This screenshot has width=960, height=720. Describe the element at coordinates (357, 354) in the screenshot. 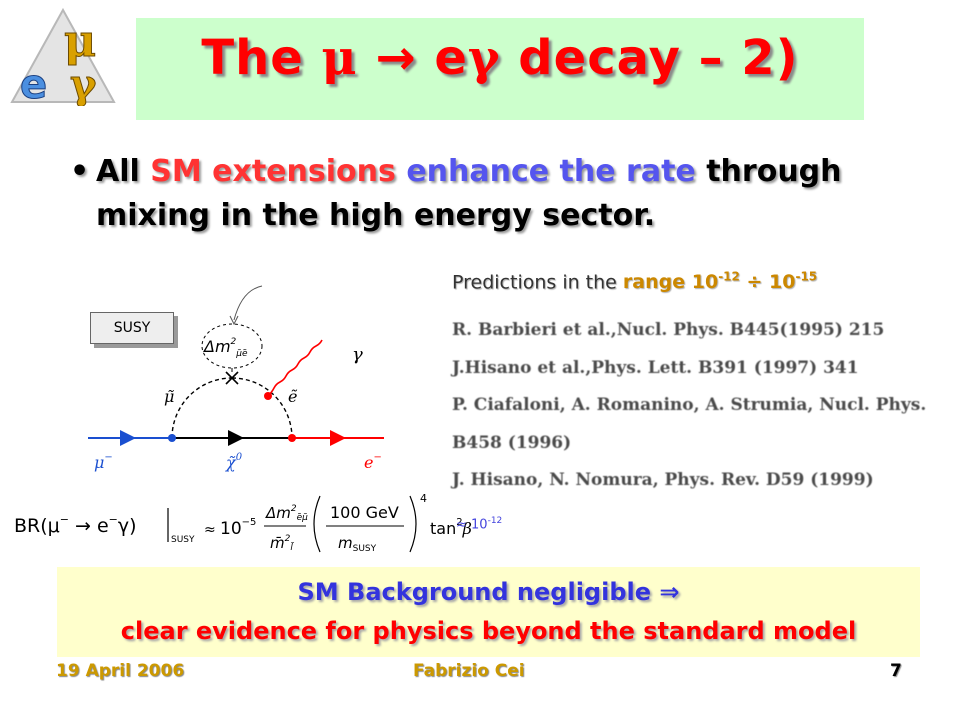

I see `photon-label: γ` at that location.